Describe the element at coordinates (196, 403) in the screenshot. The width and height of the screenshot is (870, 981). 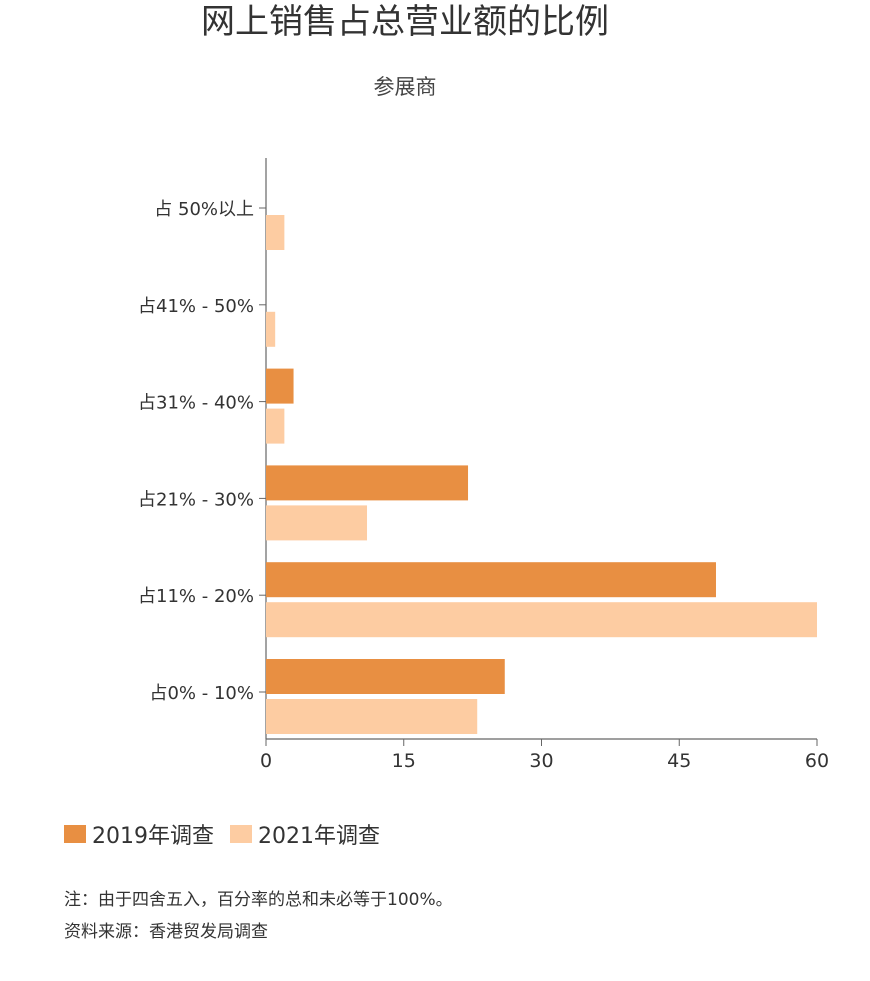
I see `y-tick-label: 占31% - 40%` at that location.